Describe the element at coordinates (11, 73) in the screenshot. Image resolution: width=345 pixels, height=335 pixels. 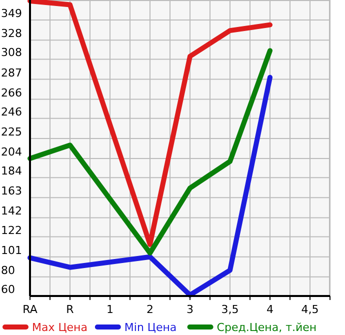
I see `y-tick-label: 287` at that location.